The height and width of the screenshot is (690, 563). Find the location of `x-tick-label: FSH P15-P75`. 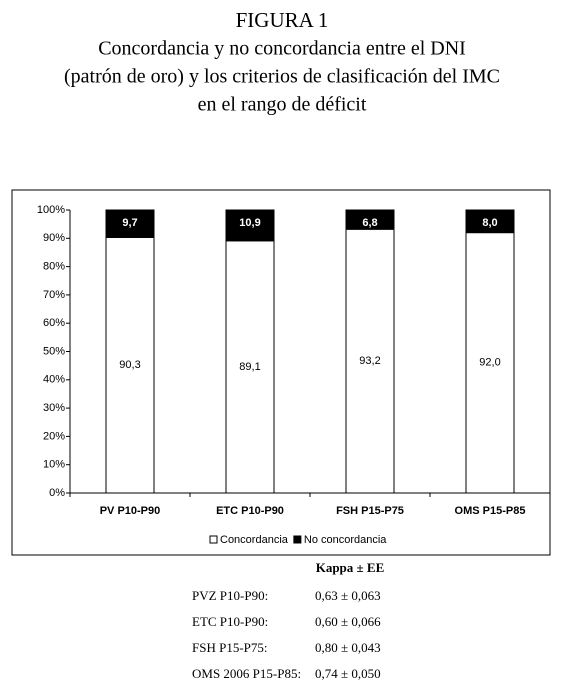

x-tick-label: FSH P15-P75 is located at coordinates (370, 511).